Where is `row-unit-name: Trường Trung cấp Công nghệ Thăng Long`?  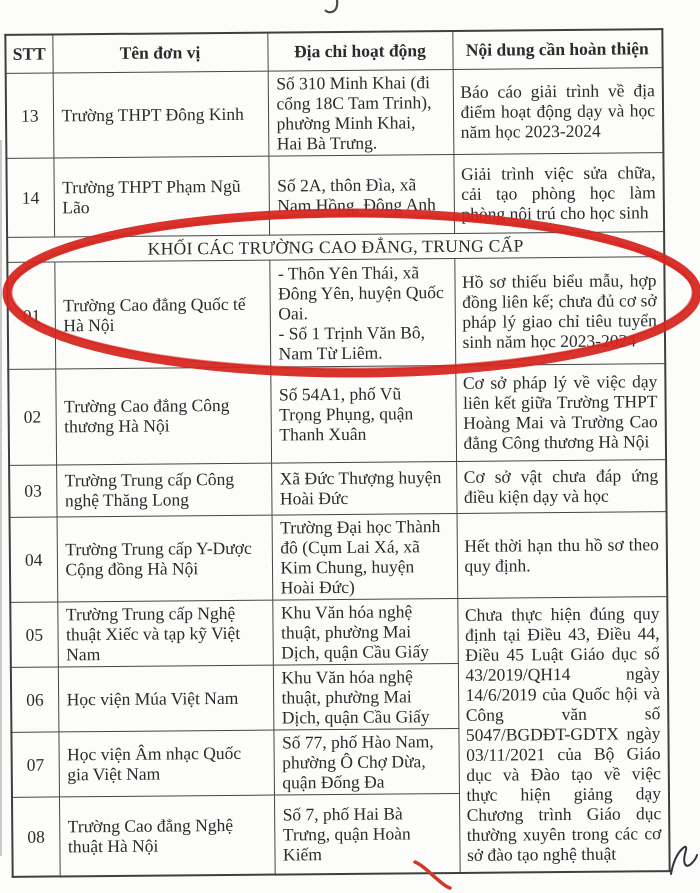 row-unit-name: Trường Trung cấp Công nghệ Thăng Long is located at coordinates (164, 489).